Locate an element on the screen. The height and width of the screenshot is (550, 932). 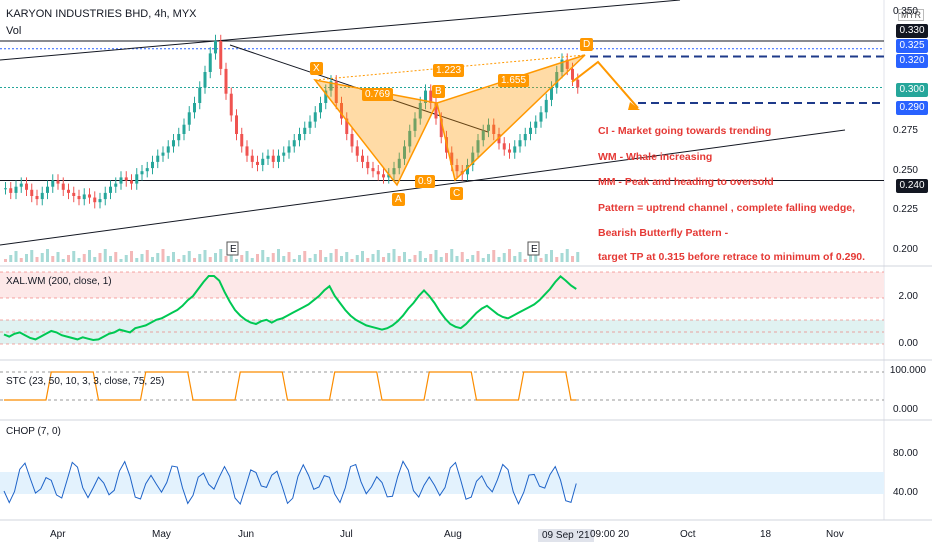
price-tag: 0.325 is located at coordinates (912, 46).